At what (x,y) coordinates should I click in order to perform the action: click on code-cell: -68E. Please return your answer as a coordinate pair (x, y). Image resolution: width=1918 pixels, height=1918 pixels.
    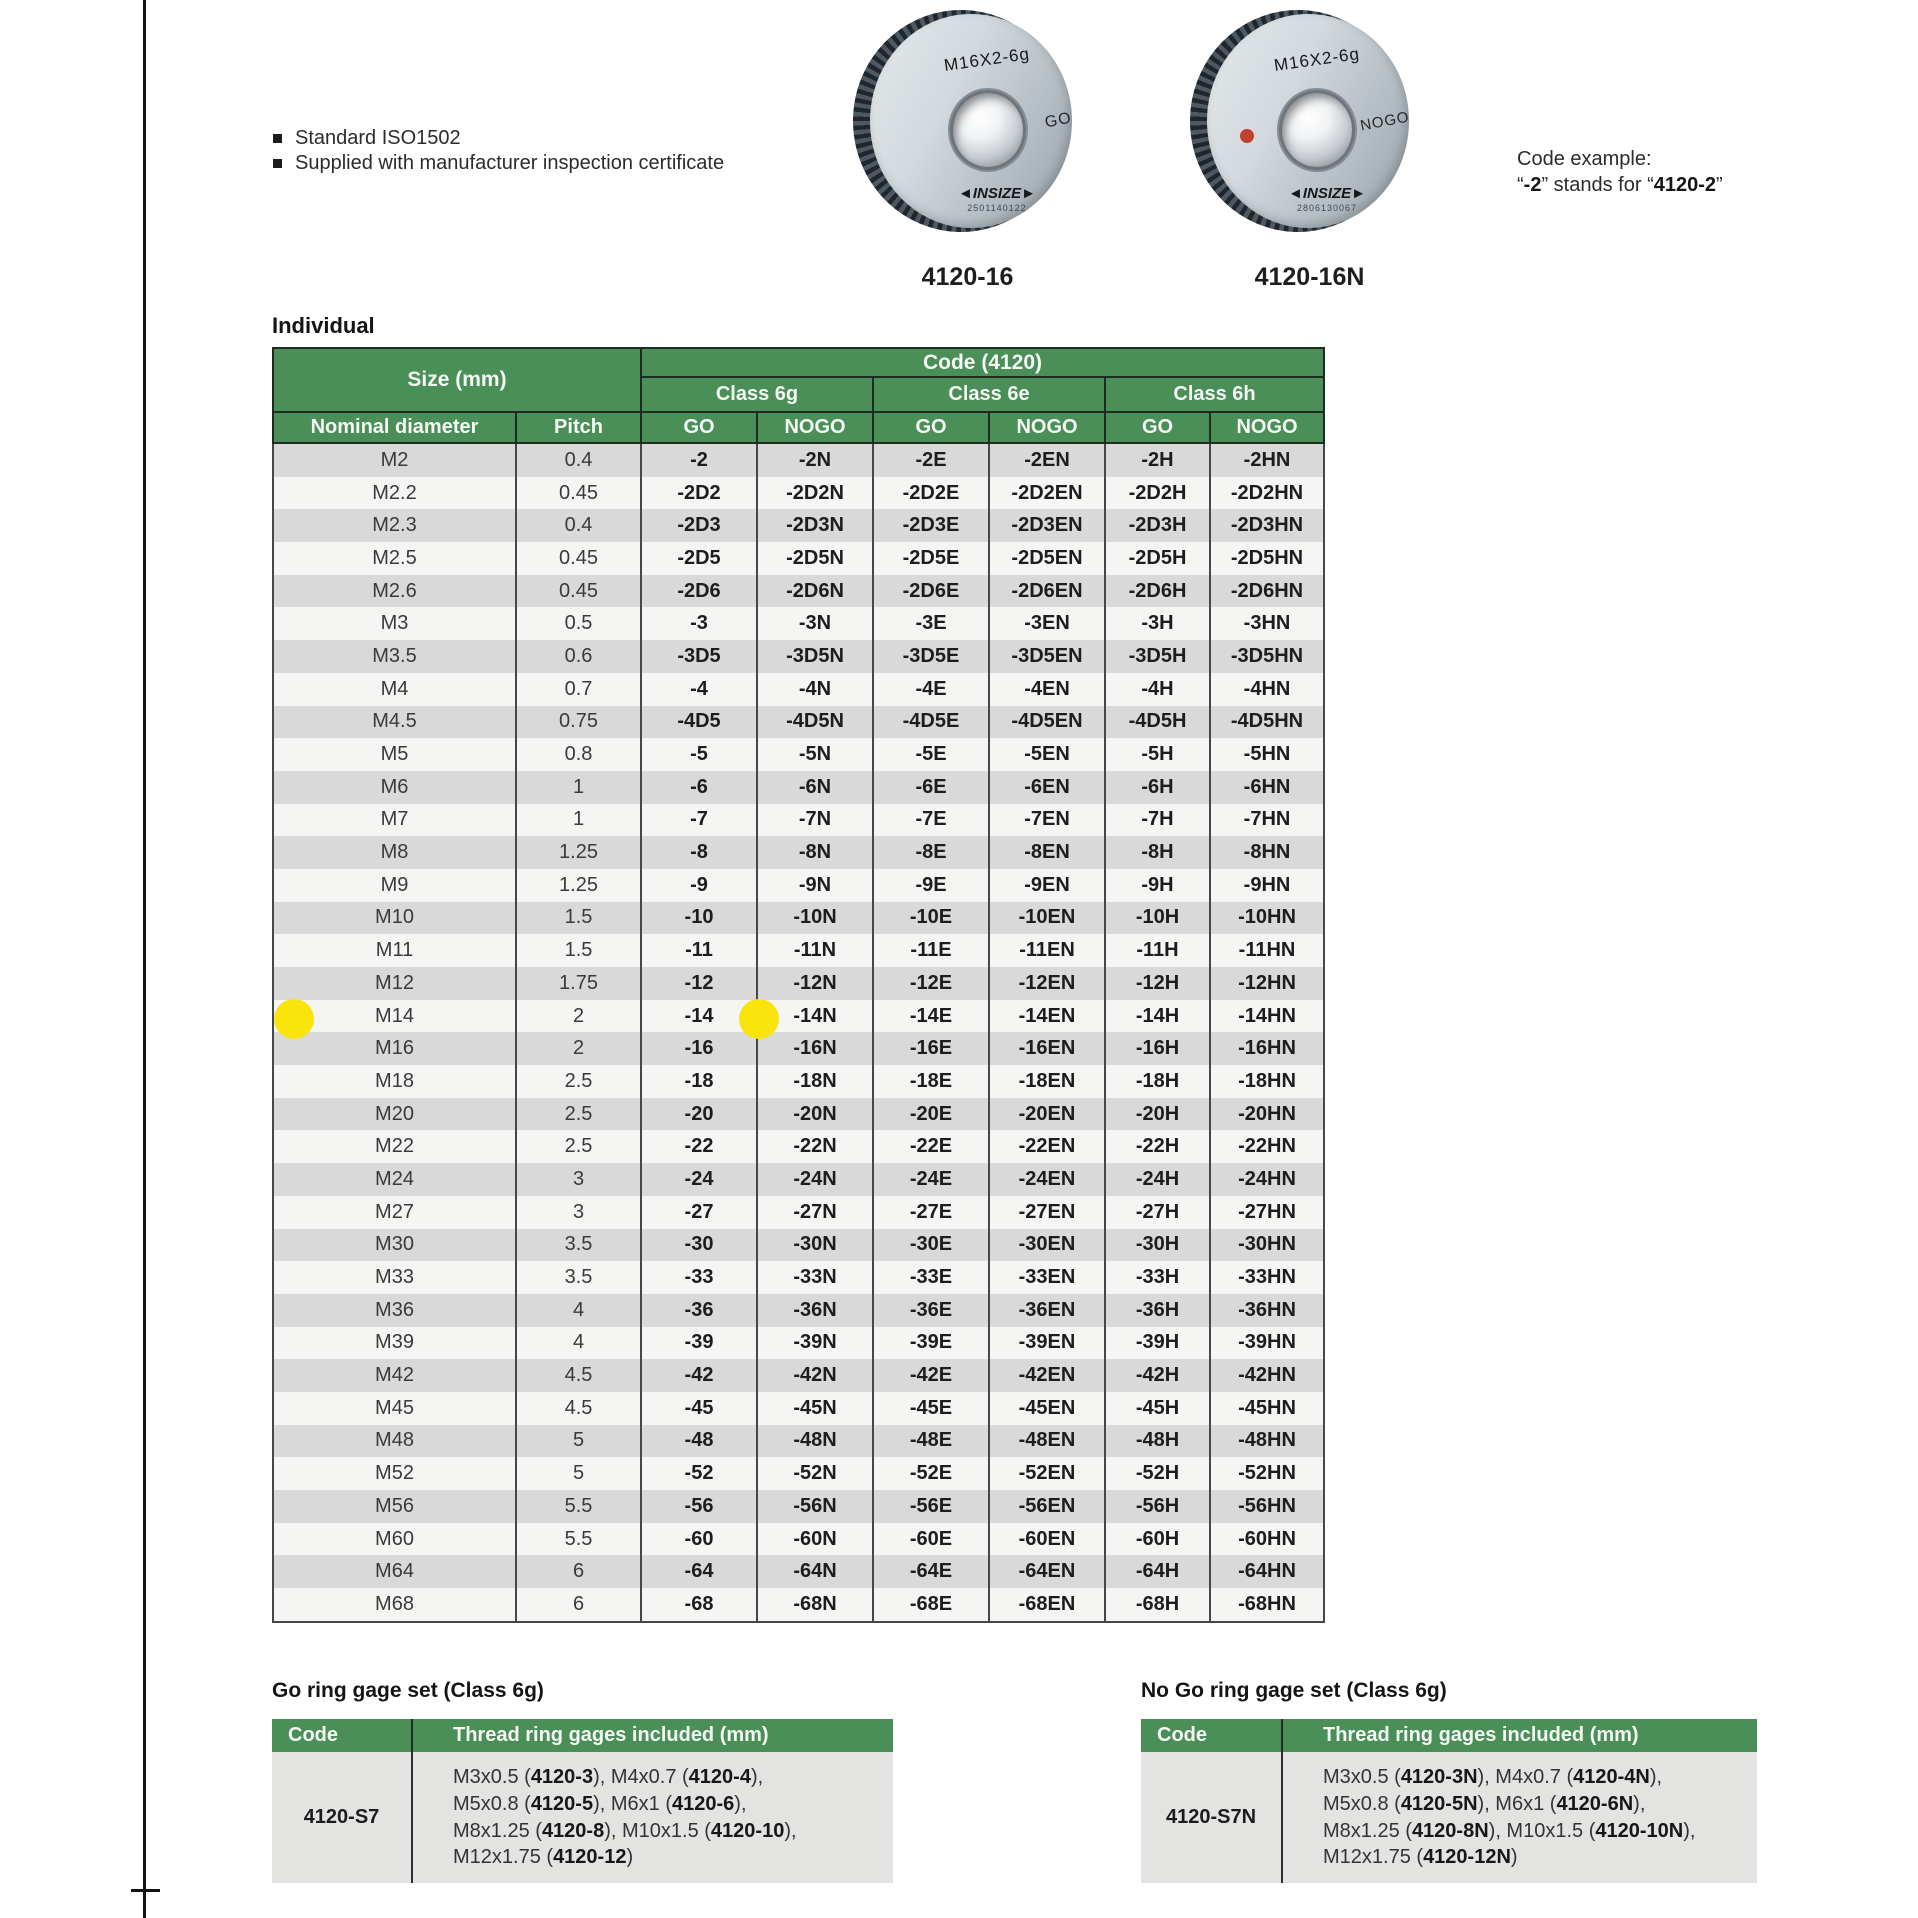
    Looking at the image, I should click on (931, 1605).